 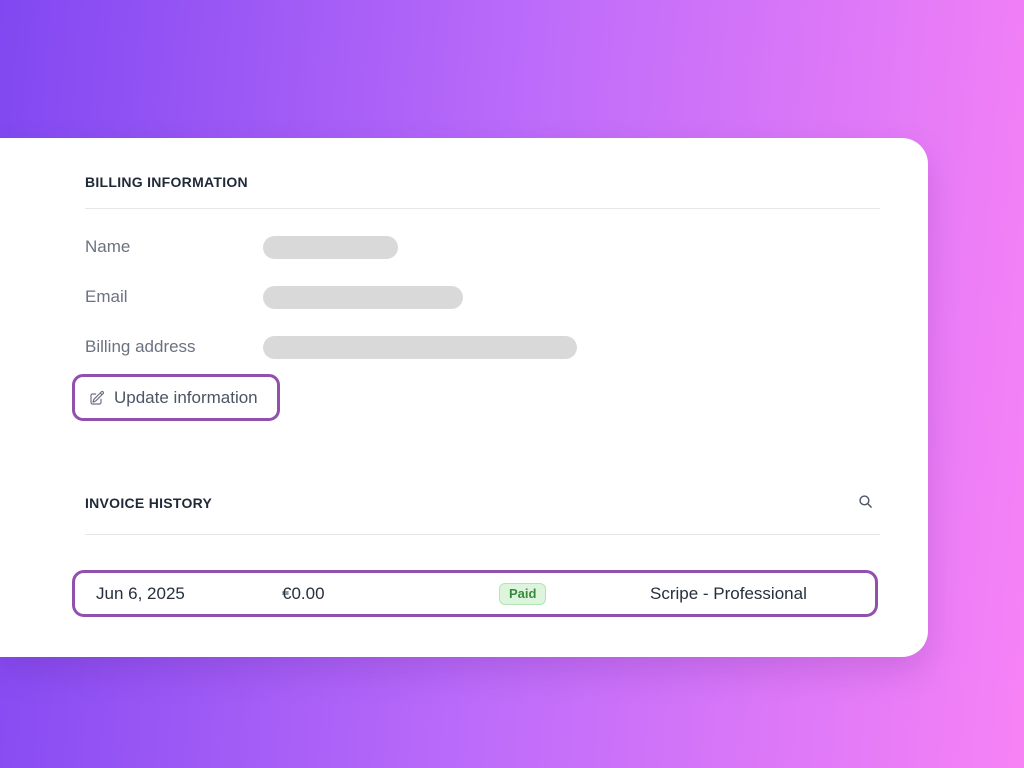 What do you see at coordinates (106, 296) in the screenshot?
I see `email-label: Email` at bounding box center [106, 296].